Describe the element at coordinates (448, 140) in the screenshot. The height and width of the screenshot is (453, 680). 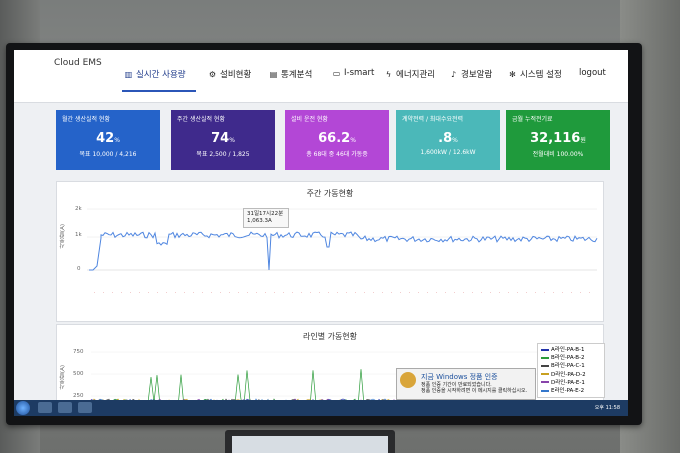
I see `kpi-card-contract-power: 계약전력 / 최대수요전력 .8% 1,600kW / 12.6kW` at that location.